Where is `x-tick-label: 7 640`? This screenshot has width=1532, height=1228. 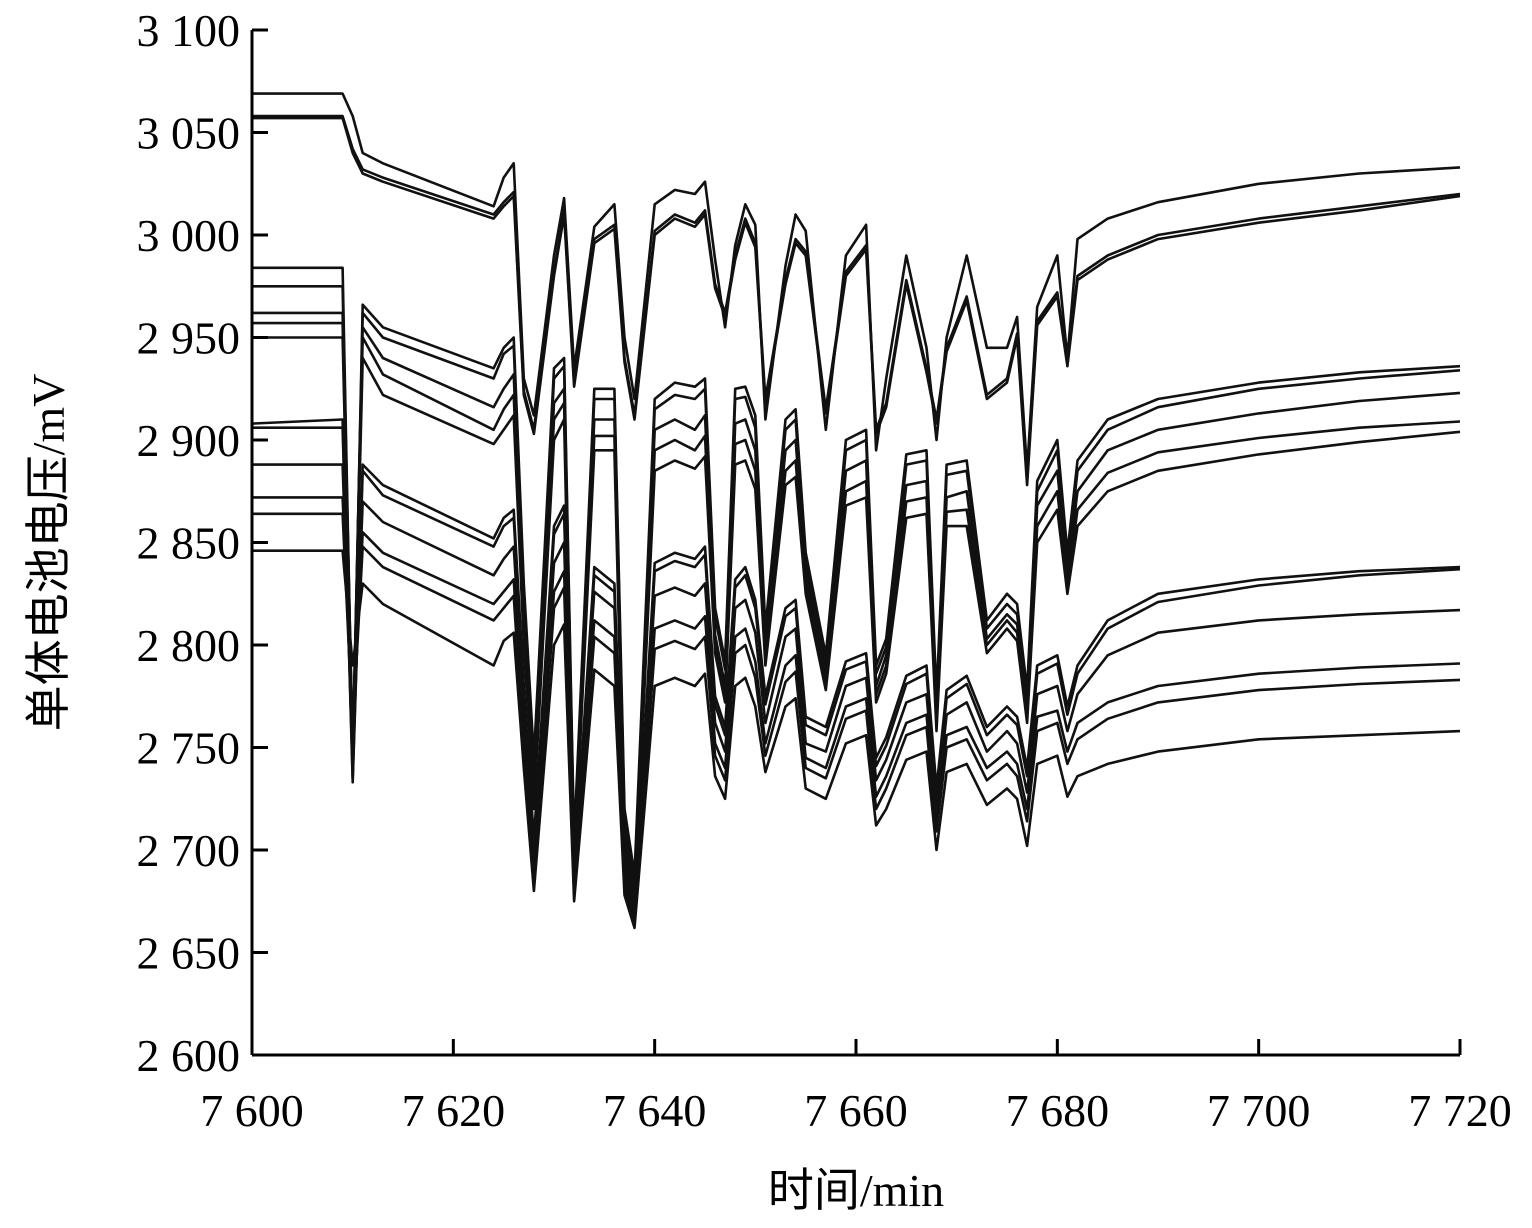 x-tick-label: 7 640 is located at coordinates (655, 1110).